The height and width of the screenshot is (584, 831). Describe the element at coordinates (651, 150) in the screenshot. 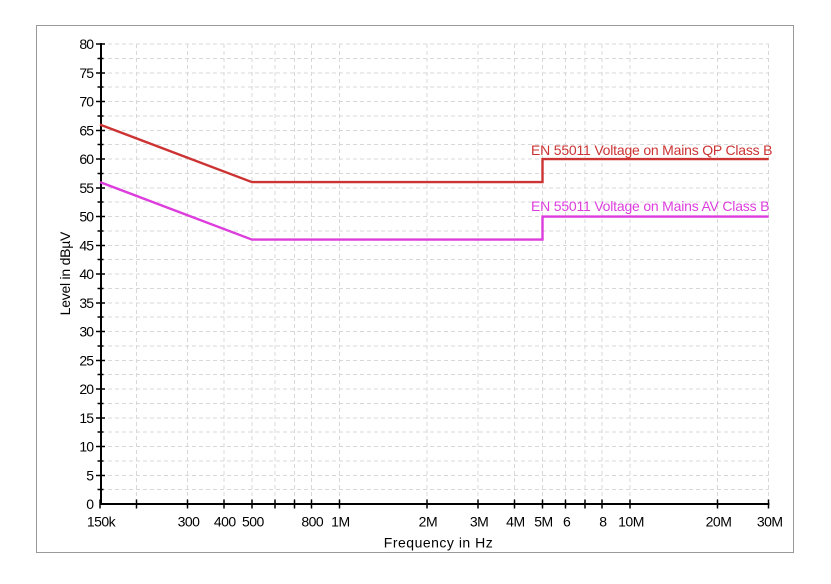

I see `svg-text:EN 55011 Voltage on Mains QP C: EN 55011 Voltage on Mains QP Class B` at that location.